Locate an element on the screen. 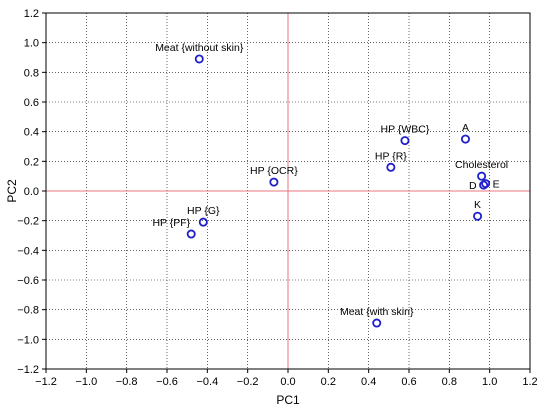 The image size is (550, 415). y-tick-label: −0.2 is located at coordinates (28, 222).